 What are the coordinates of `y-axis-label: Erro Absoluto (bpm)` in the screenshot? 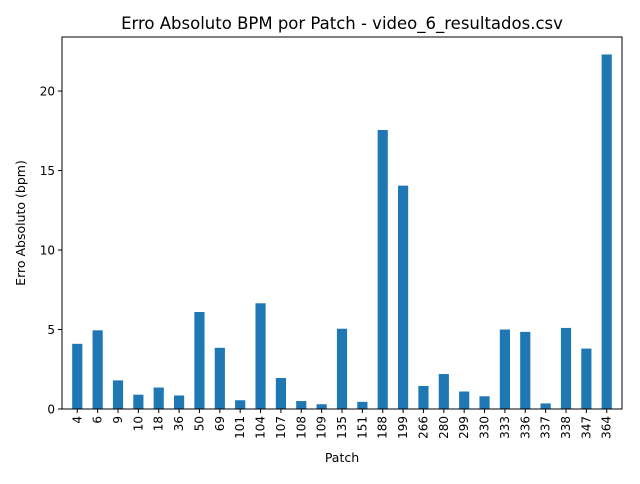 It's located at (20, 223).